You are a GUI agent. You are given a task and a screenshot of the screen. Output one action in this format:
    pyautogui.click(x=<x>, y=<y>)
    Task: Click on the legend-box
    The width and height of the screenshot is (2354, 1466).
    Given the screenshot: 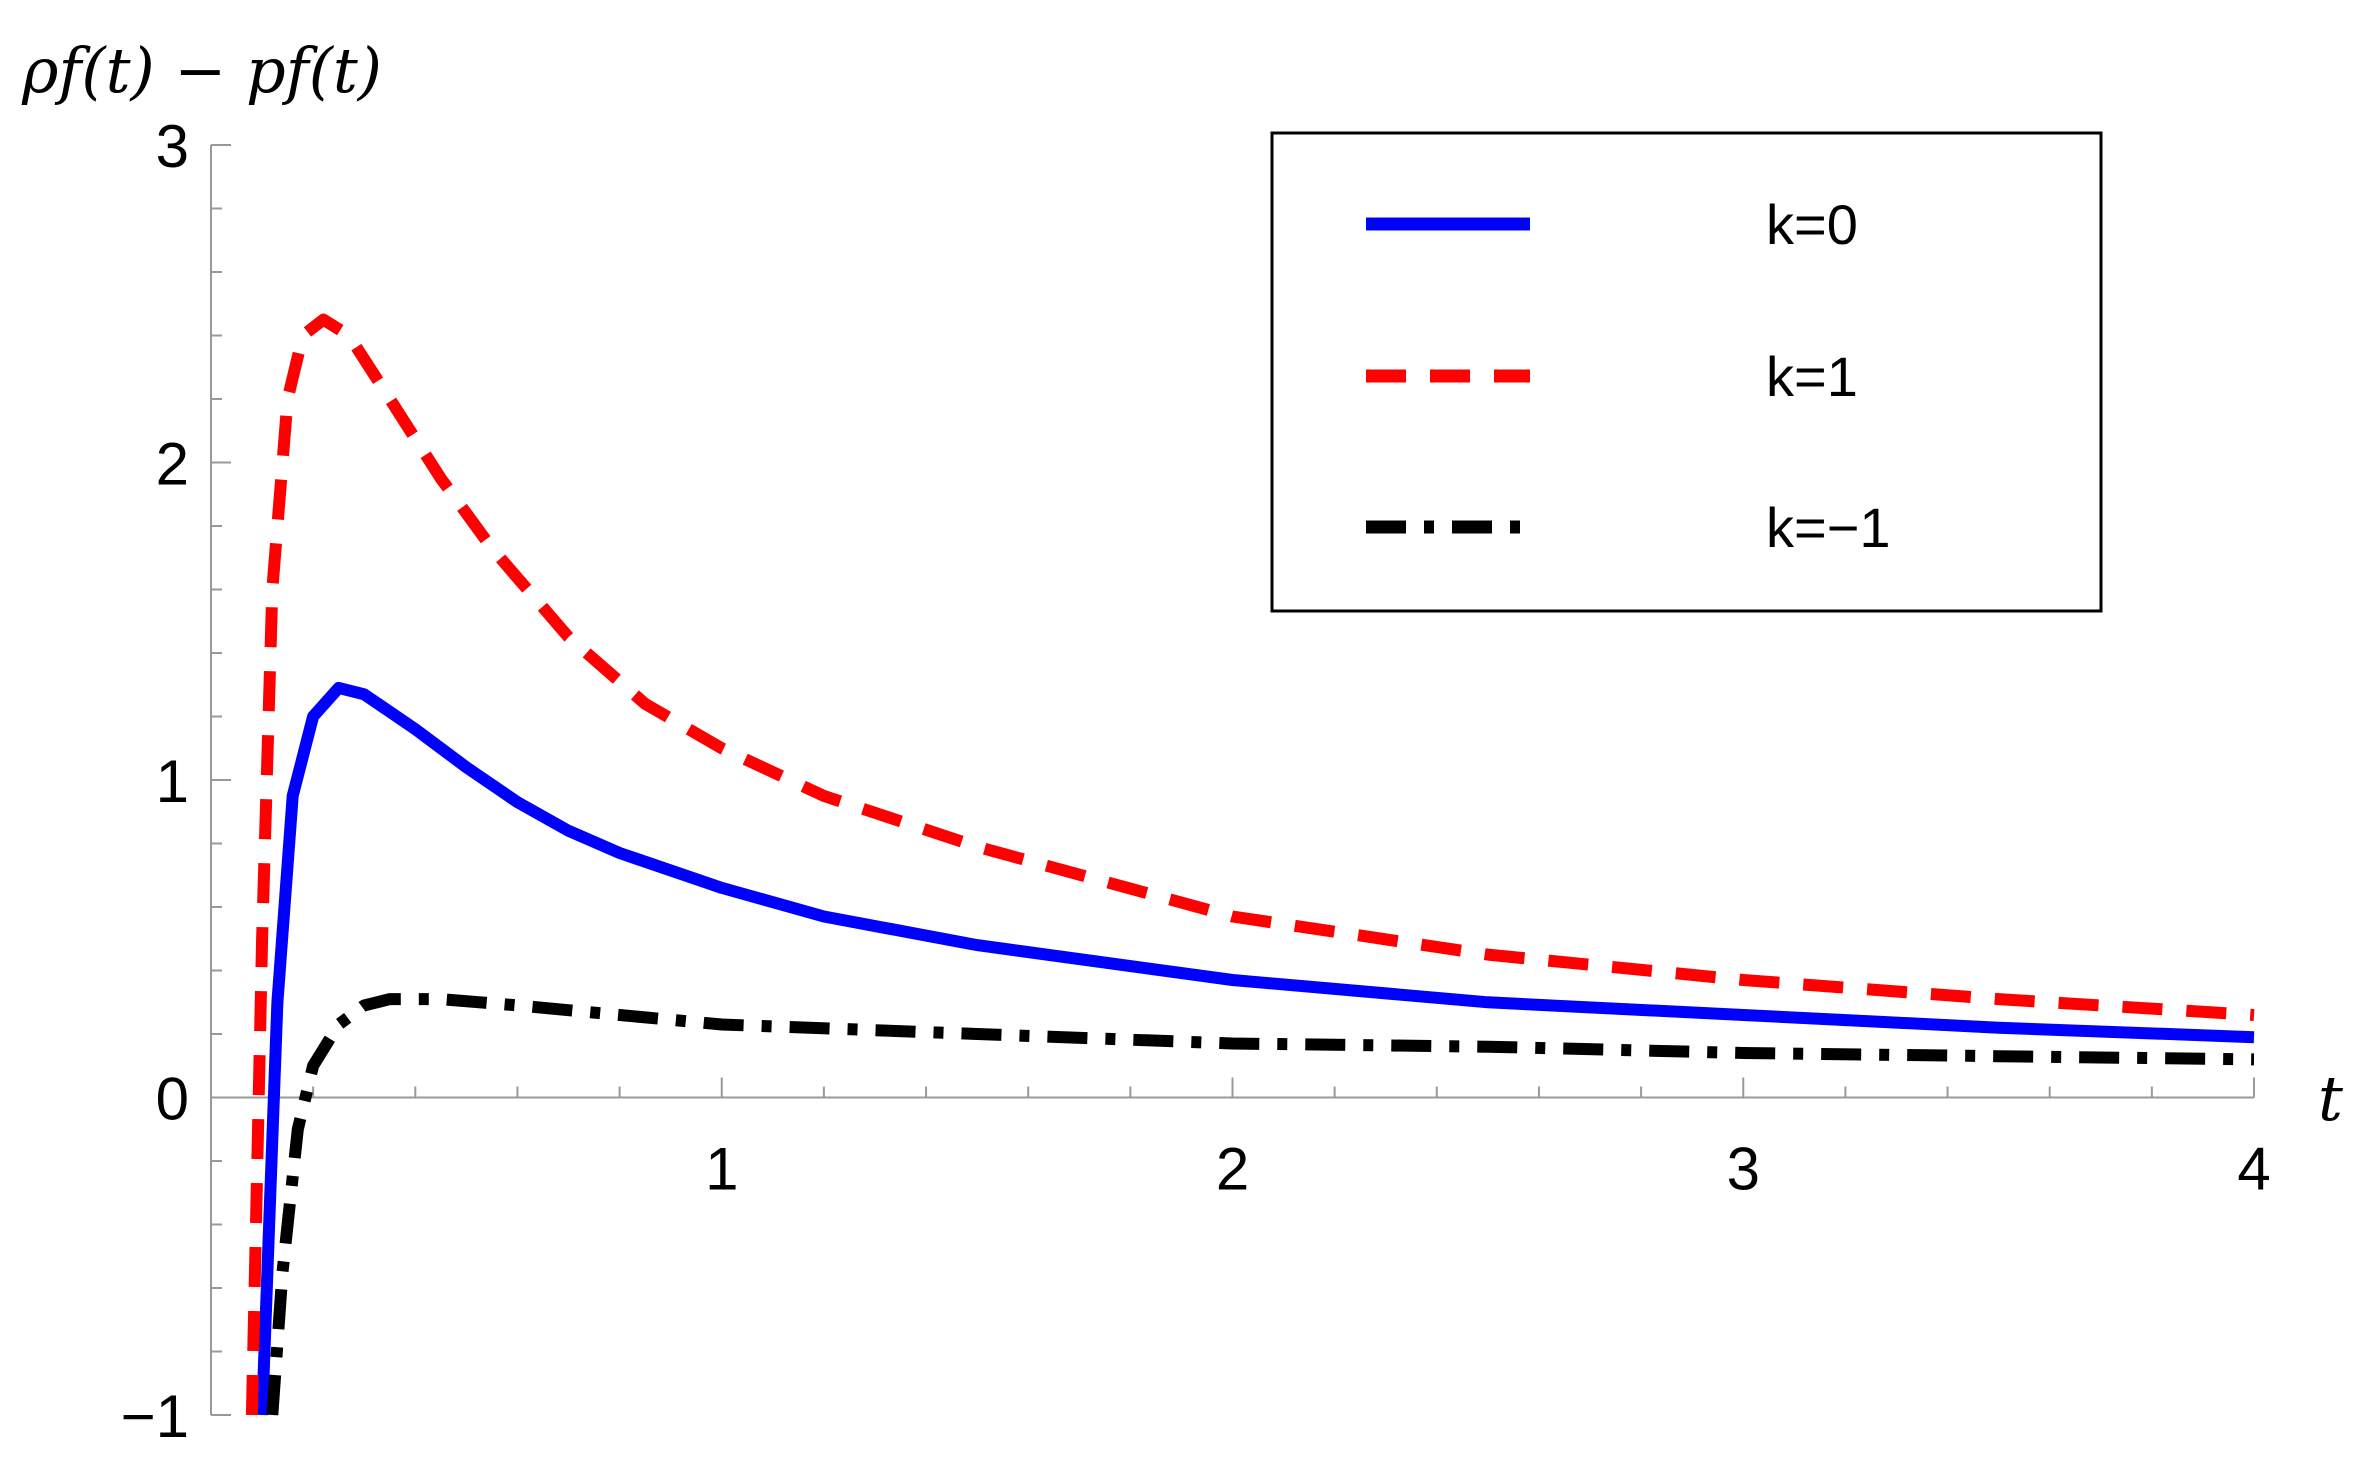 What is the action you would take?
    pyautogui.click(x=1686, y=372)
    